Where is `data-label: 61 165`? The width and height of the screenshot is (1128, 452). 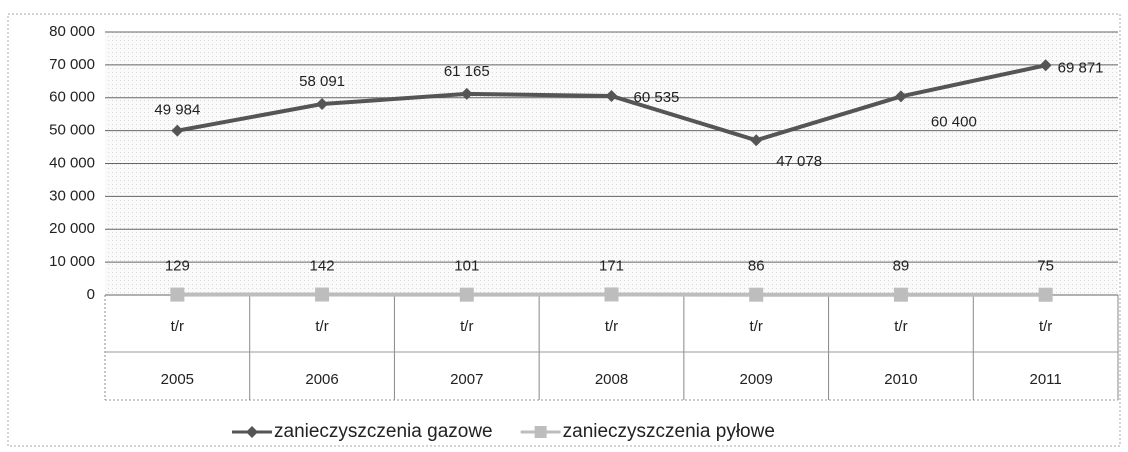
data-label: 61 165 is located at coordinates (467, 71).